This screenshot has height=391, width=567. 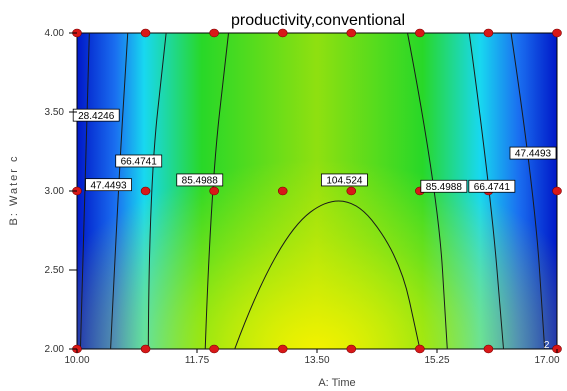 I want to click on chart-title: productivity,conventional, so click(x=318, y=20).